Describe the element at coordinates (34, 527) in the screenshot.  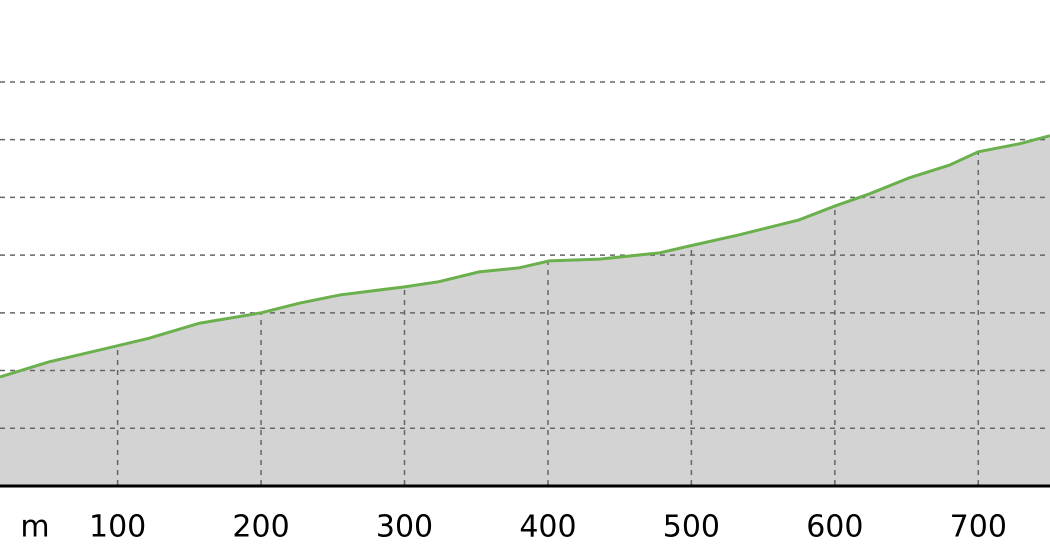
I see `x-axis-label: m` at that location.